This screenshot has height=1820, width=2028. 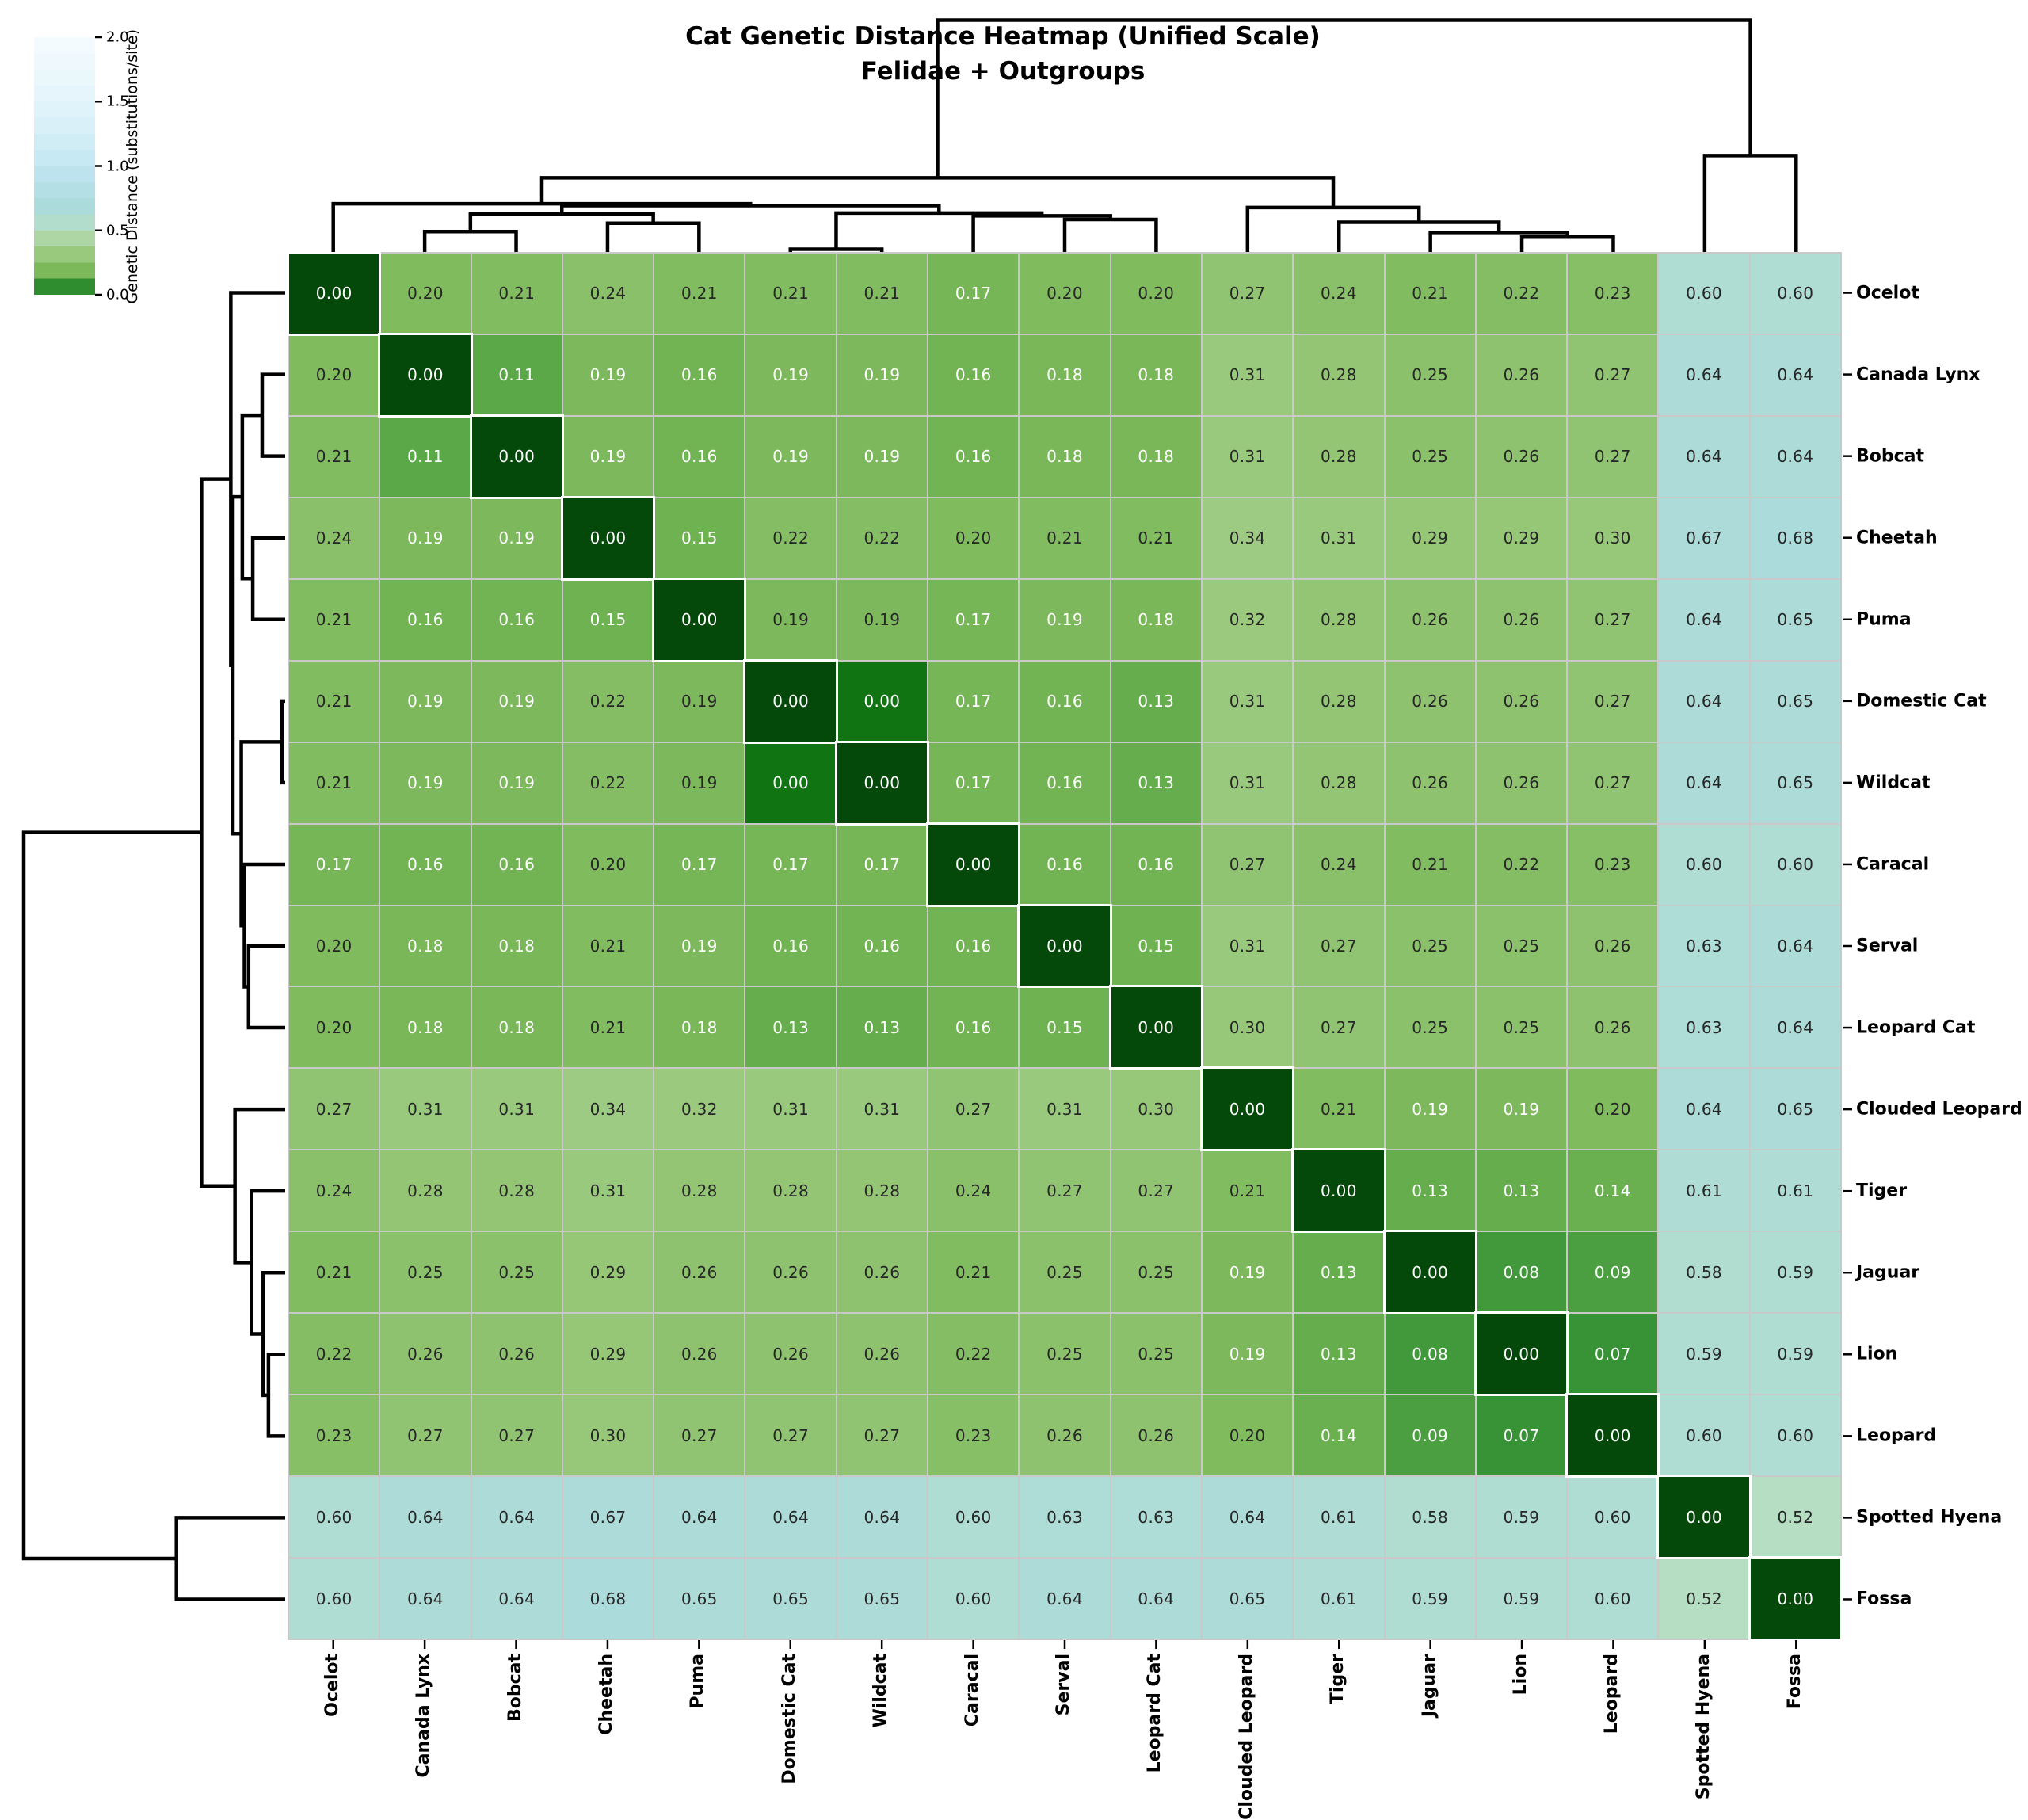 What do you see at coordinates (1704, 1190) in the screenshot?
I see `heatmap-cell: 0.61` at bounding box center [1704, 1190].